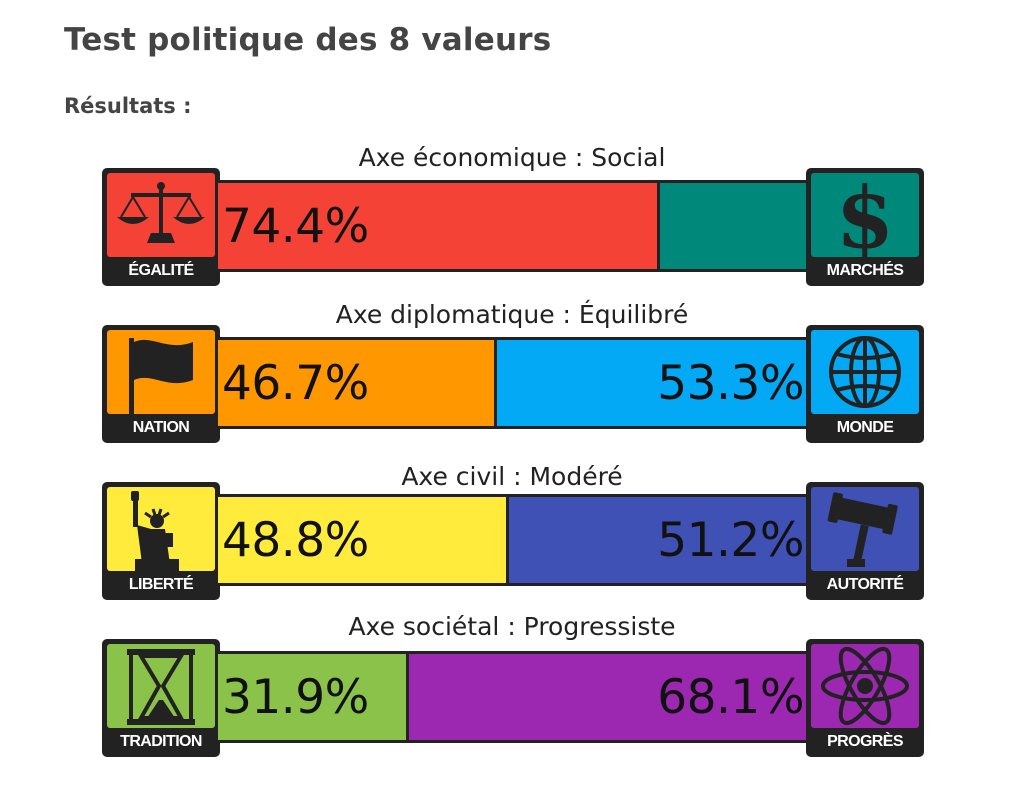 This screenshot has height=787, width=1024. I want to click on left-value-label: 48.8%, so click(295, 540).